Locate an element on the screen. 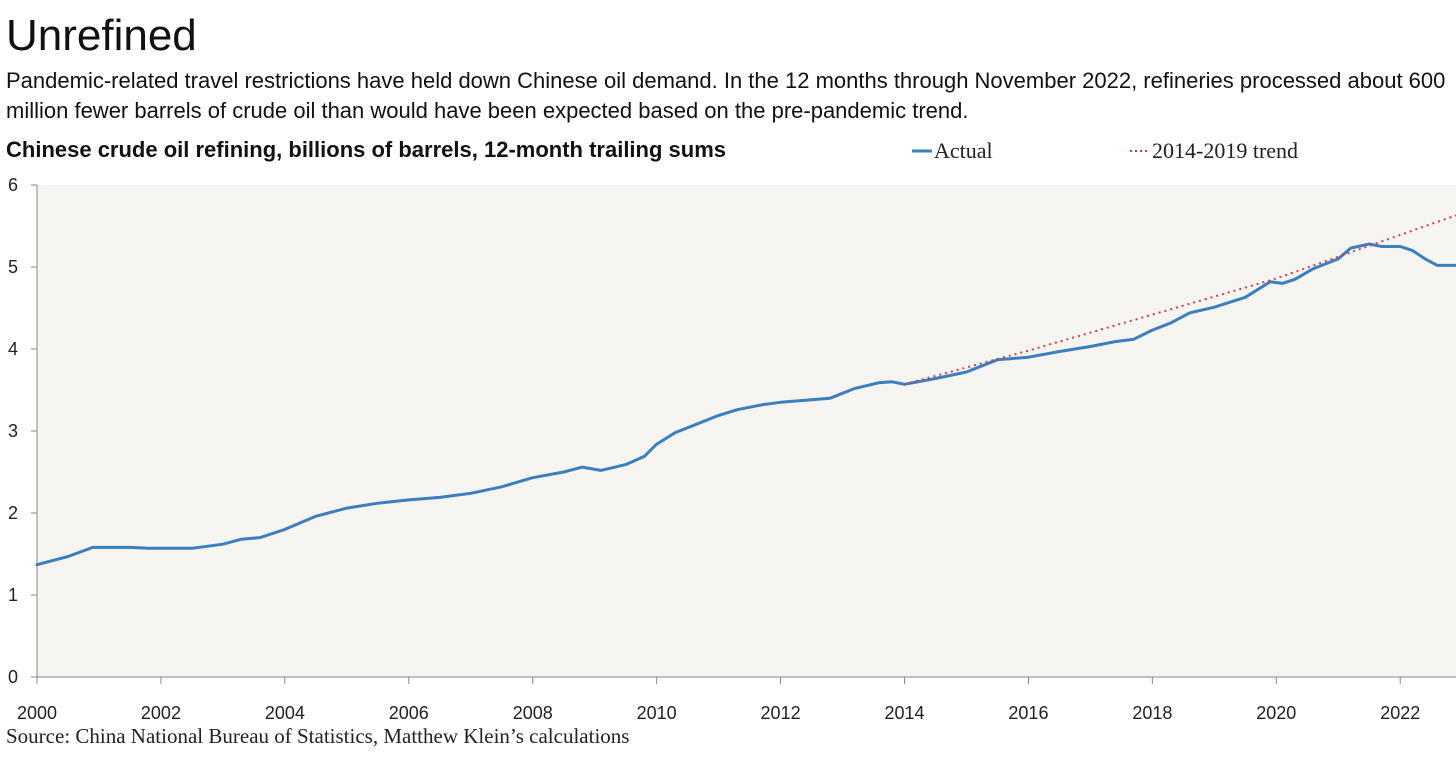  y-tick-label: 3 is located at coordinates (13, 431).